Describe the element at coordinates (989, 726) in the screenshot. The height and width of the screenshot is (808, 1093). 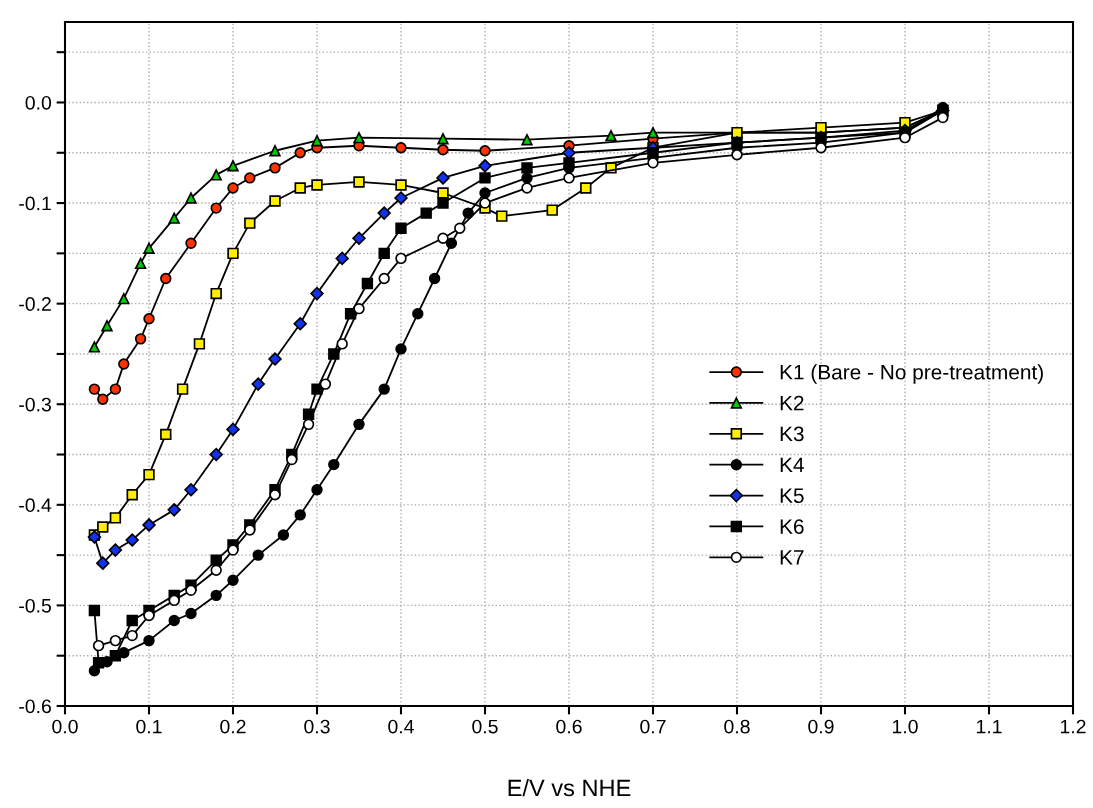
I see `x-tick-label: 1.1` at that location.